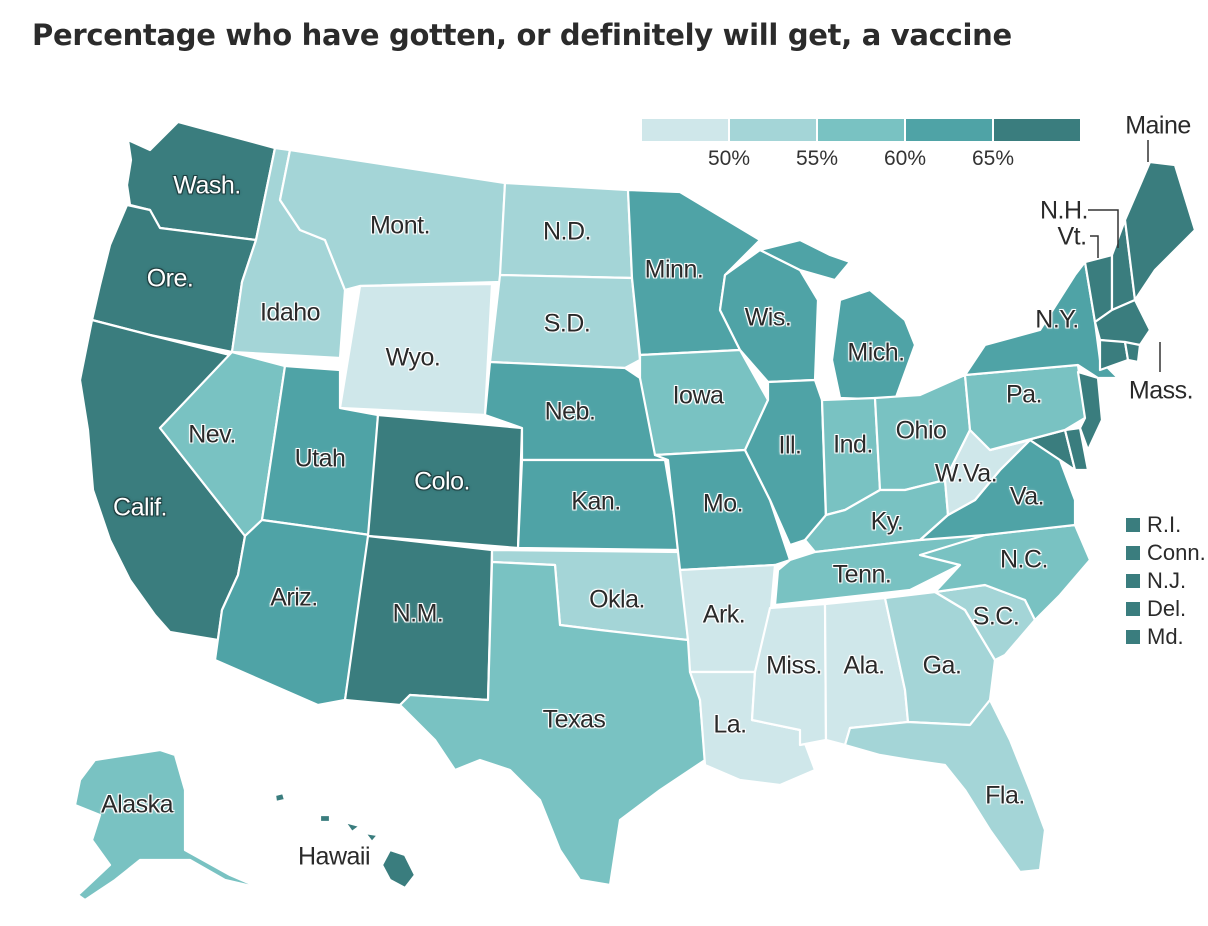 This screenshot has height=926, width=1208. I want to click on label-utah: Utah, so click(320, 458).